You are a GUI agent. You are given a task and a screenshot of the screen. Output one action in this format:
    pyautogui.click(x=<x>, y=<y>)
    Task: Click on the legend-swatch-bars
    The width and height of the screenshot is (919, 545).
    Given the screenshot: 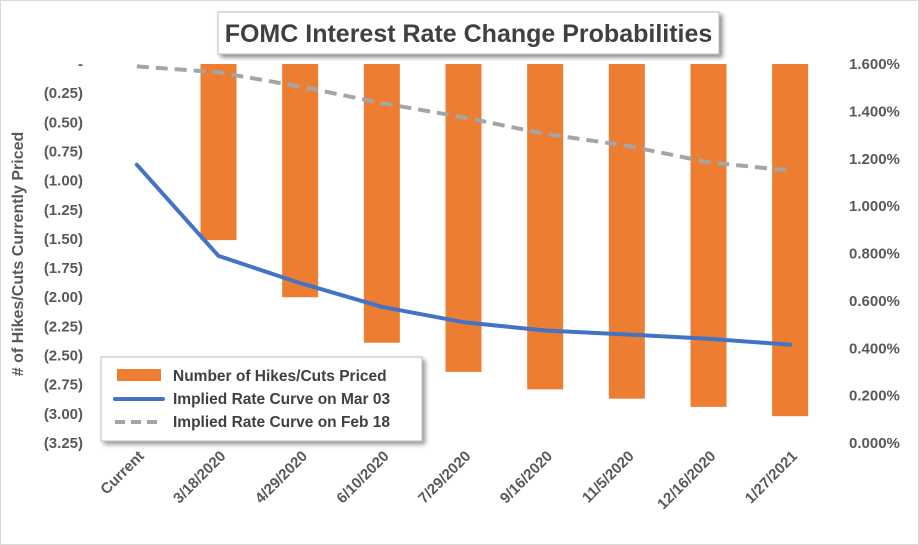 What is the action you would take?
    pyautogui.click(x=139, y=375)
    